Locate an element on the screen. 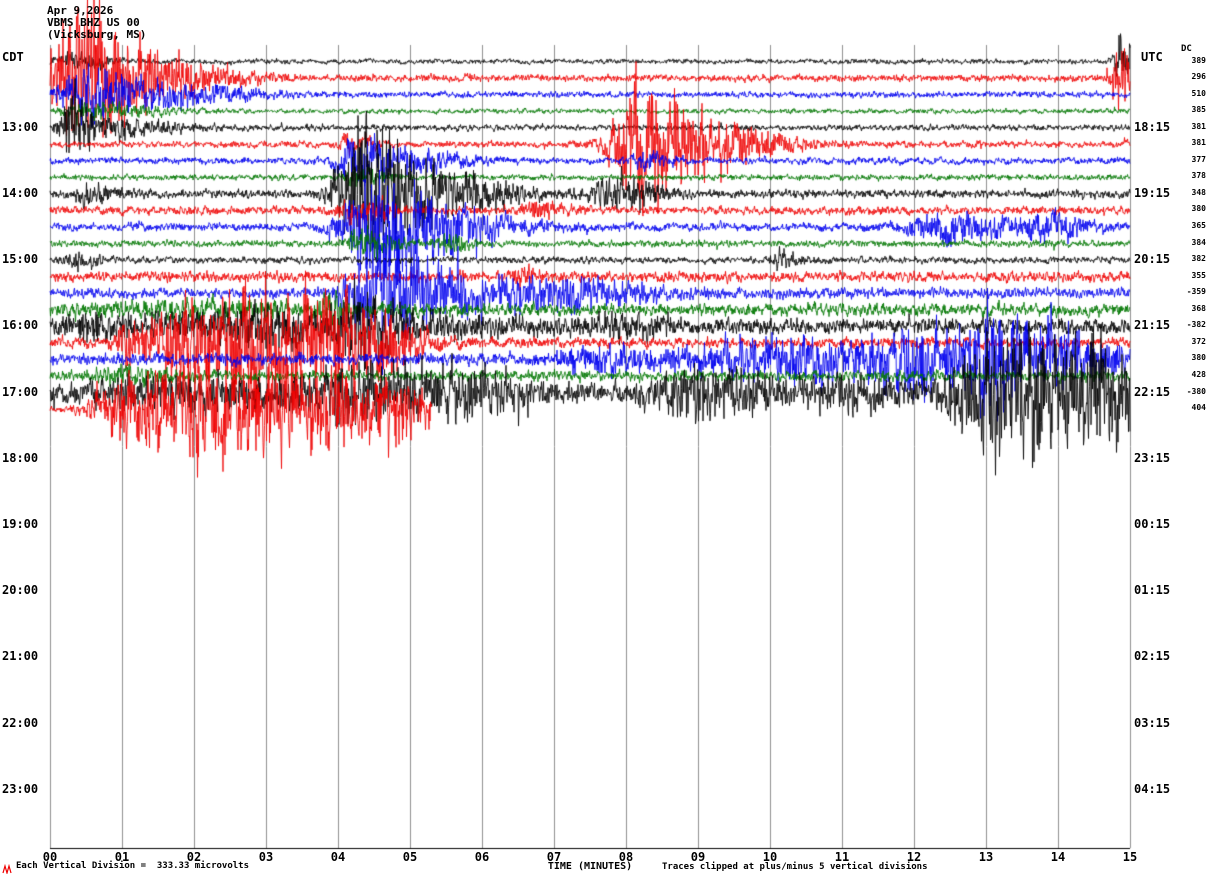  dc-offset-value: -359 is located at coordinates (1196, 292).